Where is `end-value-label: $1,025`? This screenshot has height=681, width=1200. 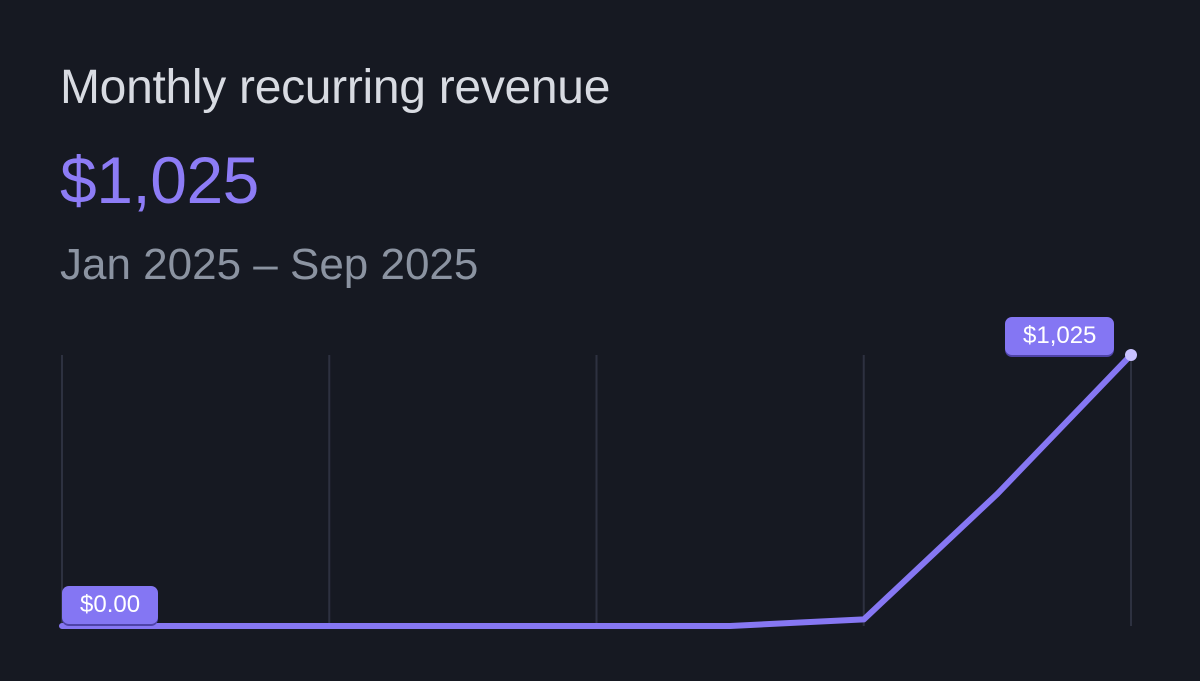
end-value-label: $1,025 is located at coordinates (1060, 336).